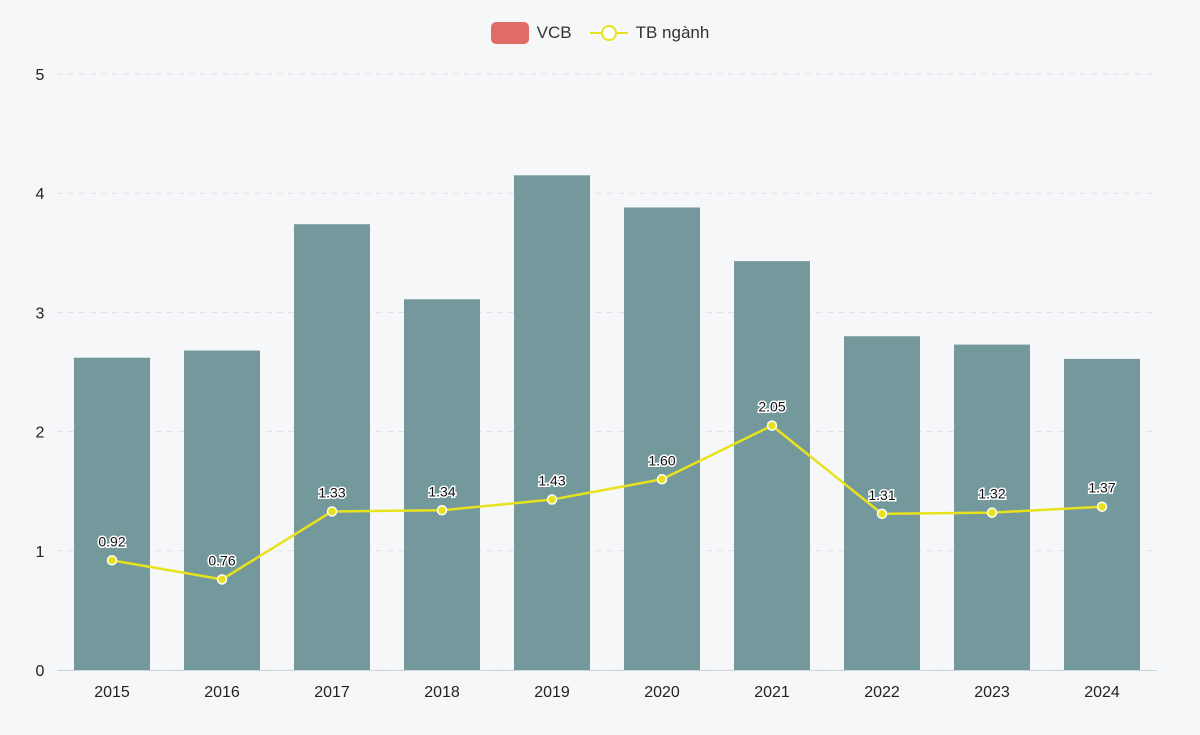  I want to click on y-tick-label: 1, so click(40, 552).